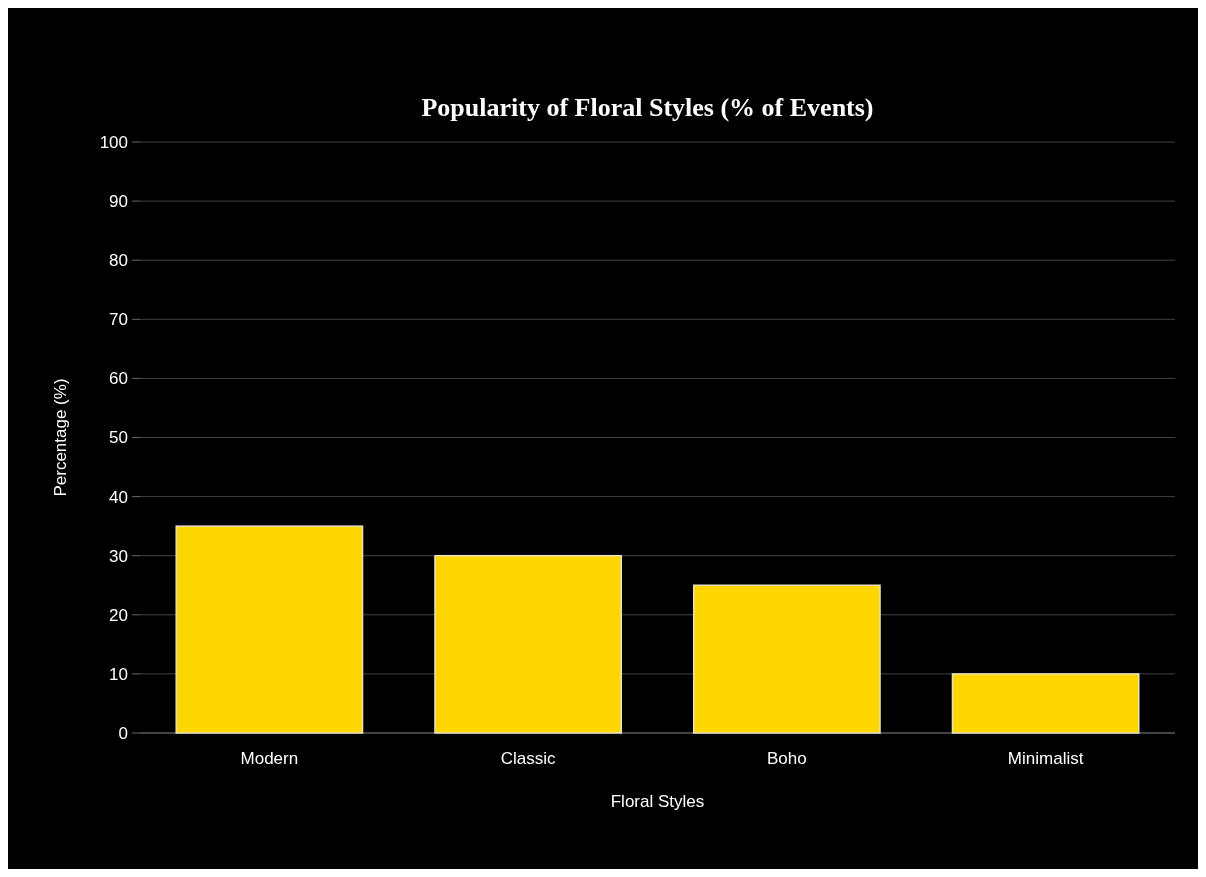  Describe the element at coordinates (647, 107) in the screenshot. I see `chart-title: Popularity of Floral Styles (% of Events)` at that location.